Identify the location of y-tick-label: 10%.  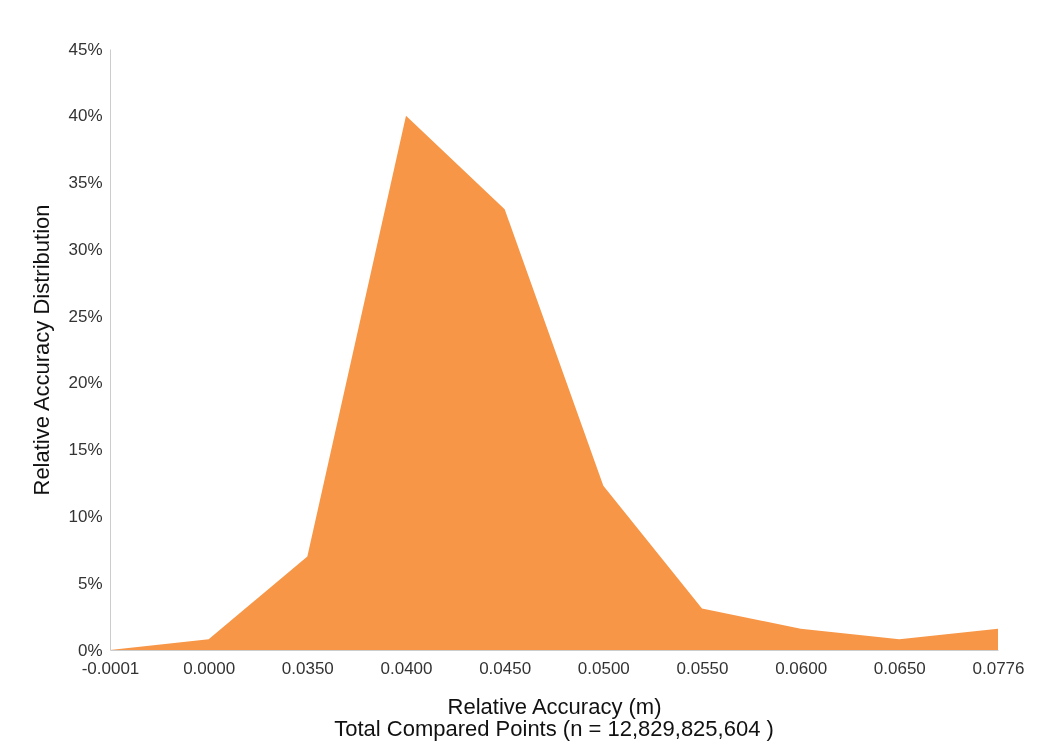
(85, 516).